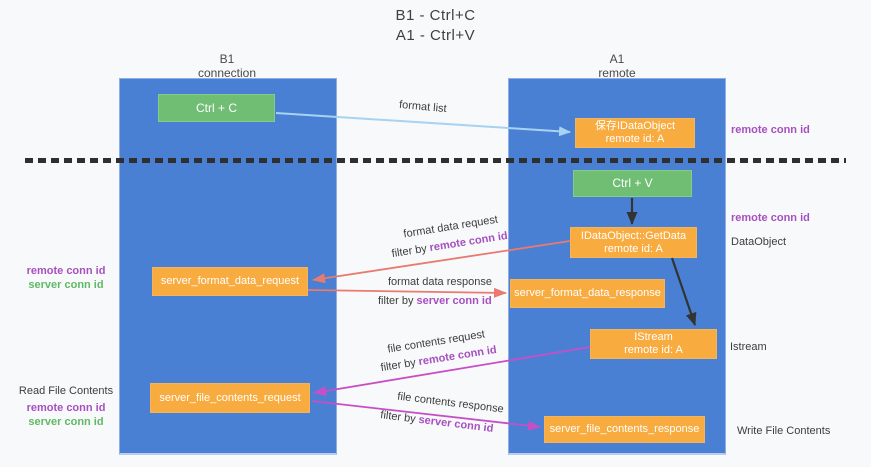  I want to click on file-contents-response-filter: filter by server conn id, so click(437, 422).